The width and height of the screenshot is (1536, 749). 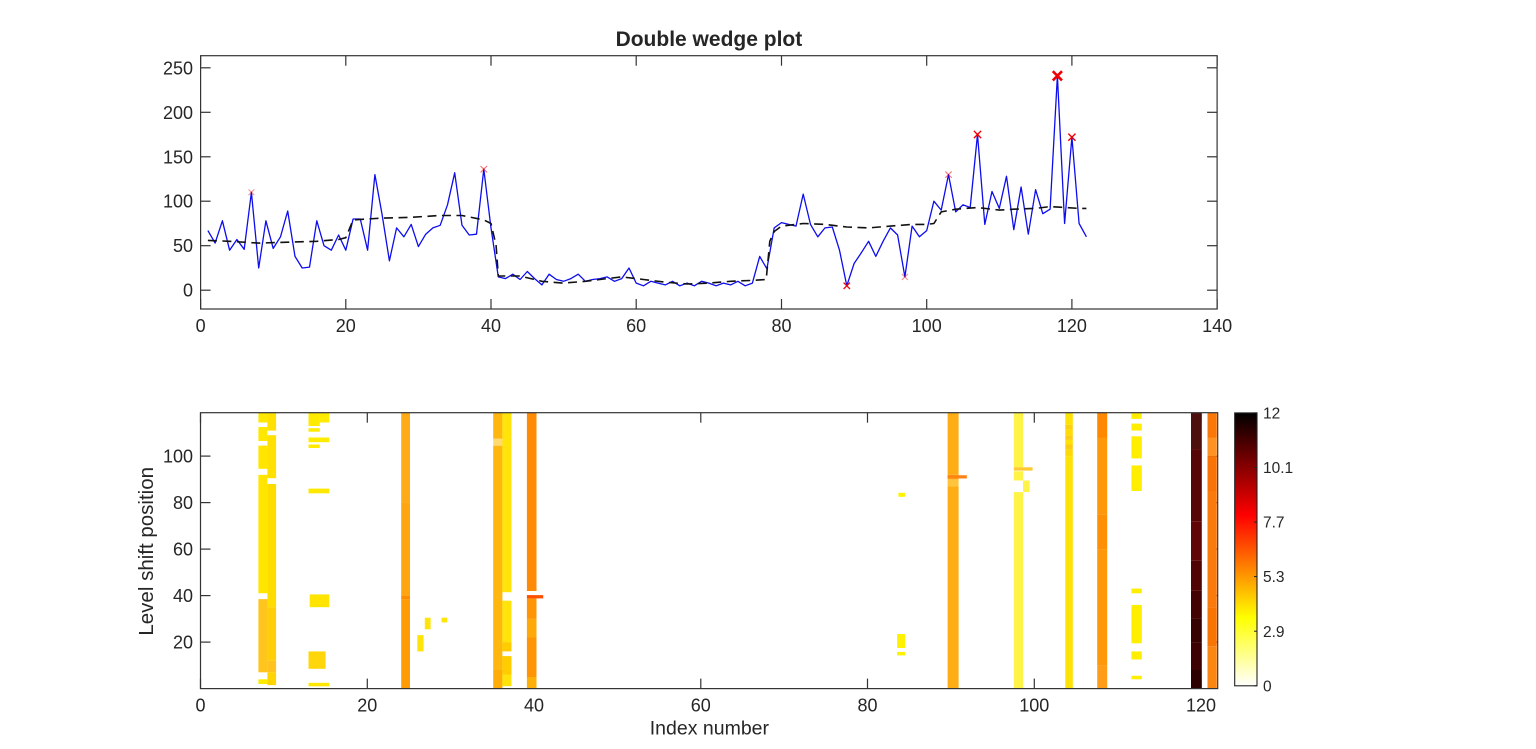 What do you see at coordinates (1278, 468) in the screenshot?
I see `svg-text: 10.1` at bounding box center [1278, 468].